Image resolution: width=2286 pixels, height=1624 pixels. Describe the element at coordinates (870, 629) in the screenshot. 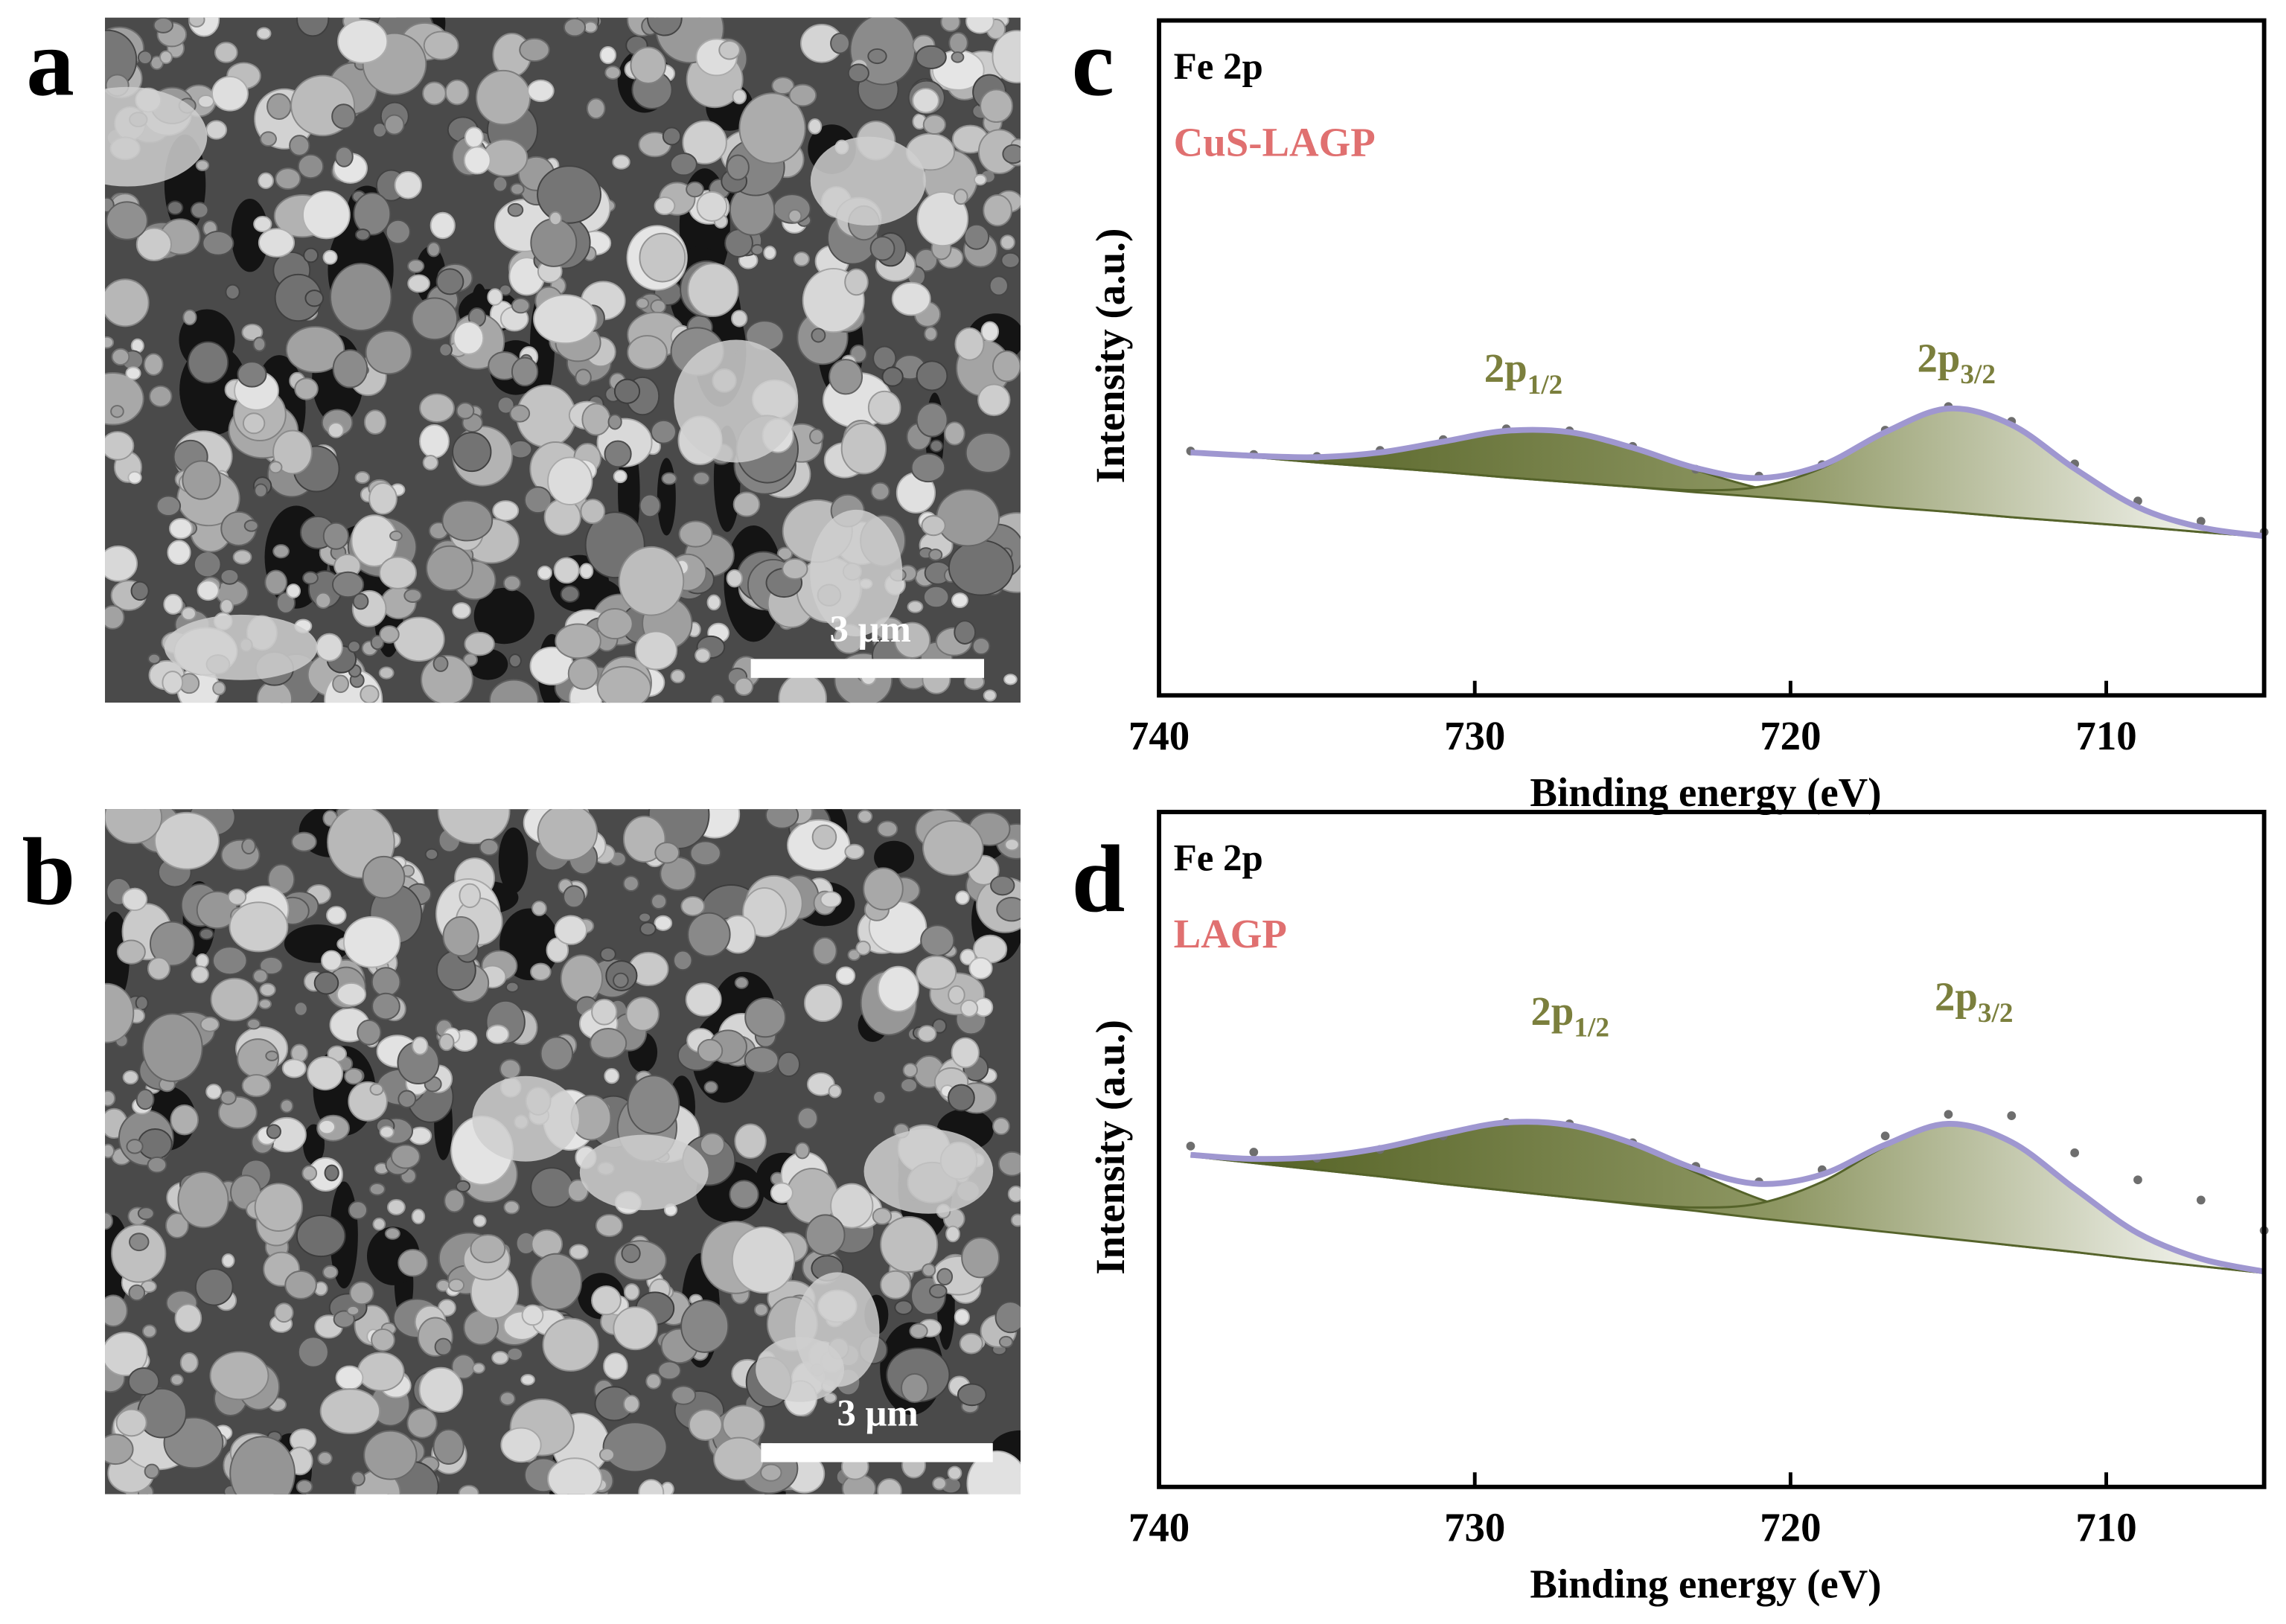

I see `scale-bar-label: 3 μm` at that location.